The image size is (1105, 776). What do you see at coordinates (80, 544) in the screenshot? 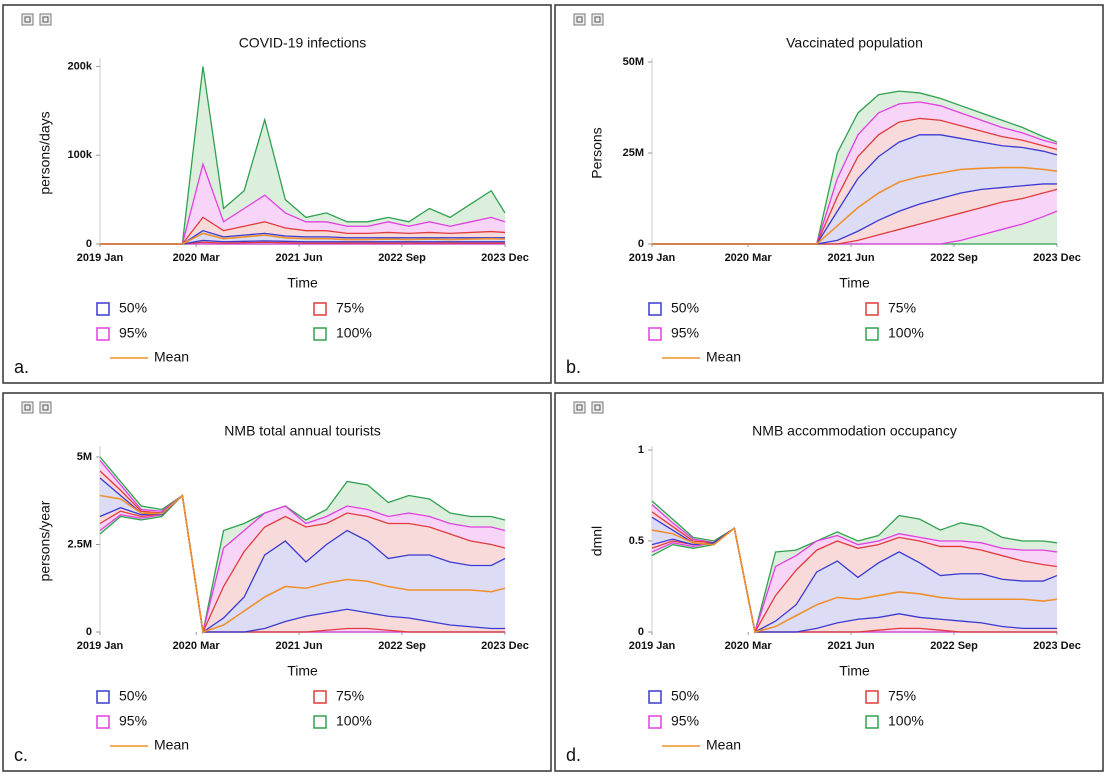
I see `y-tick-label: 2.5M` at bounding box center [80, 544].